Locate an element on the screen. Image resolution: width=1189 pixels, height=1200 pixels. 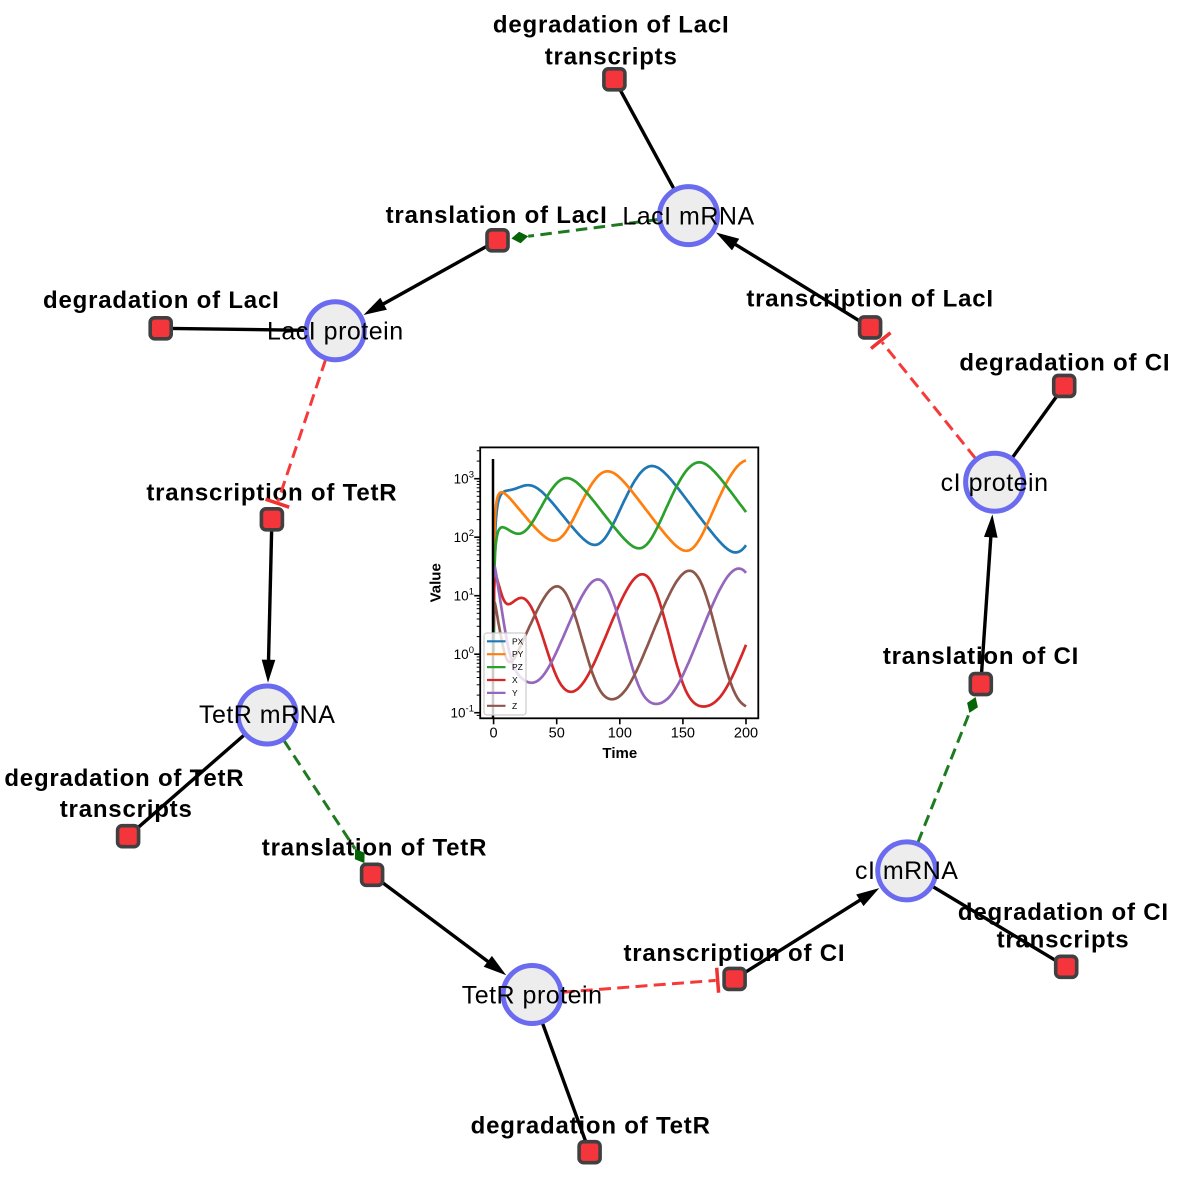
svg-text: Value is located at coordinates (436, 582).